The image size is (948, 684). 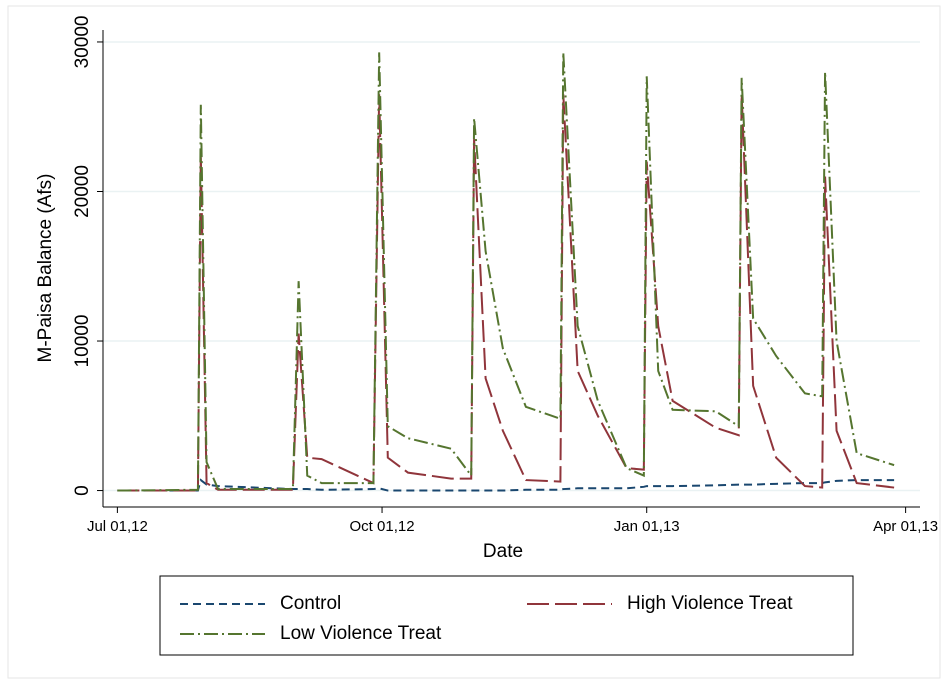 I want to click on legend-label: Control, so click(x=310, y=603).